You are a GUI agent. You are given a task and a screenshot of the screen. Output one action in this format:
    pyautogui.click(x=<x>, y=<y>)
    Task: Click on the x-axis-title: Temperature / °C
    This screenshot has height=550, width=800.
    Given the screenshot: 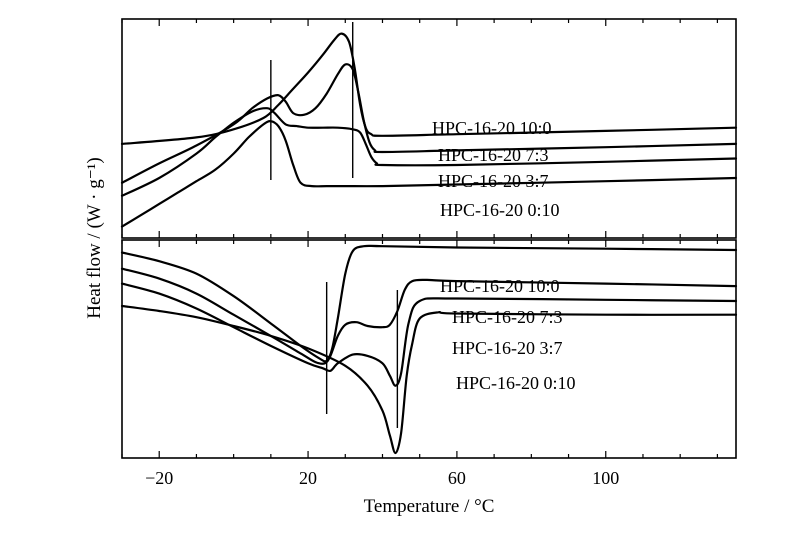 What is the action you would take?
    pyautogui.click(x=429, y=506)
    